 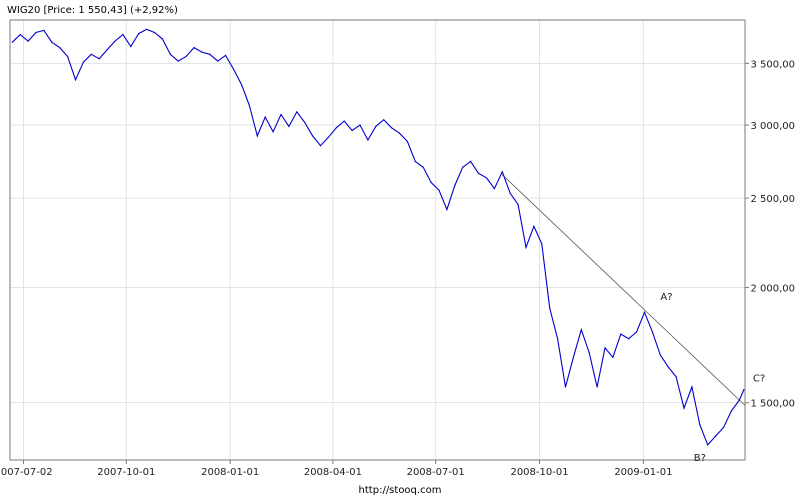 I want to click on annotation-label: A?, so click(x=666, y=297).